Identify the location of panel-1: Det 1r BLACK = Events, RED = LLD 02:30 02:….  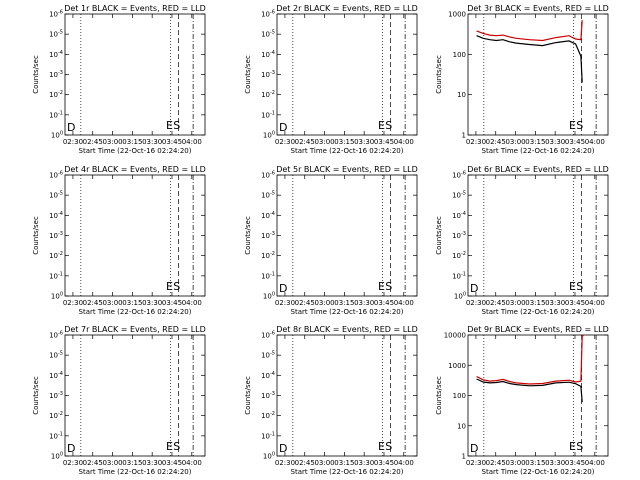
(119, 79).